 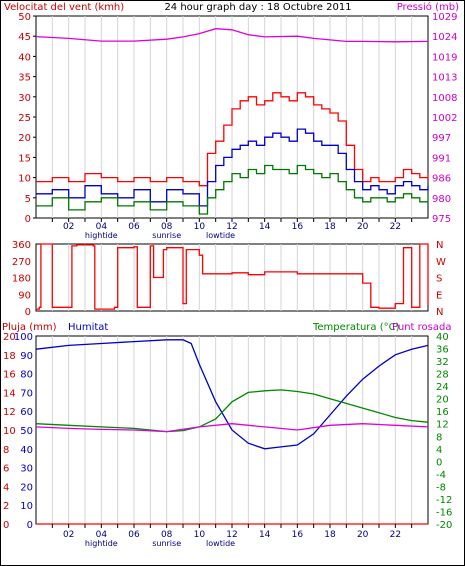 What do you see at coordinates (444, 118) in the screenshot?
I see `pressure-y-tick-label: 1002` at bounding box center [444, 118].